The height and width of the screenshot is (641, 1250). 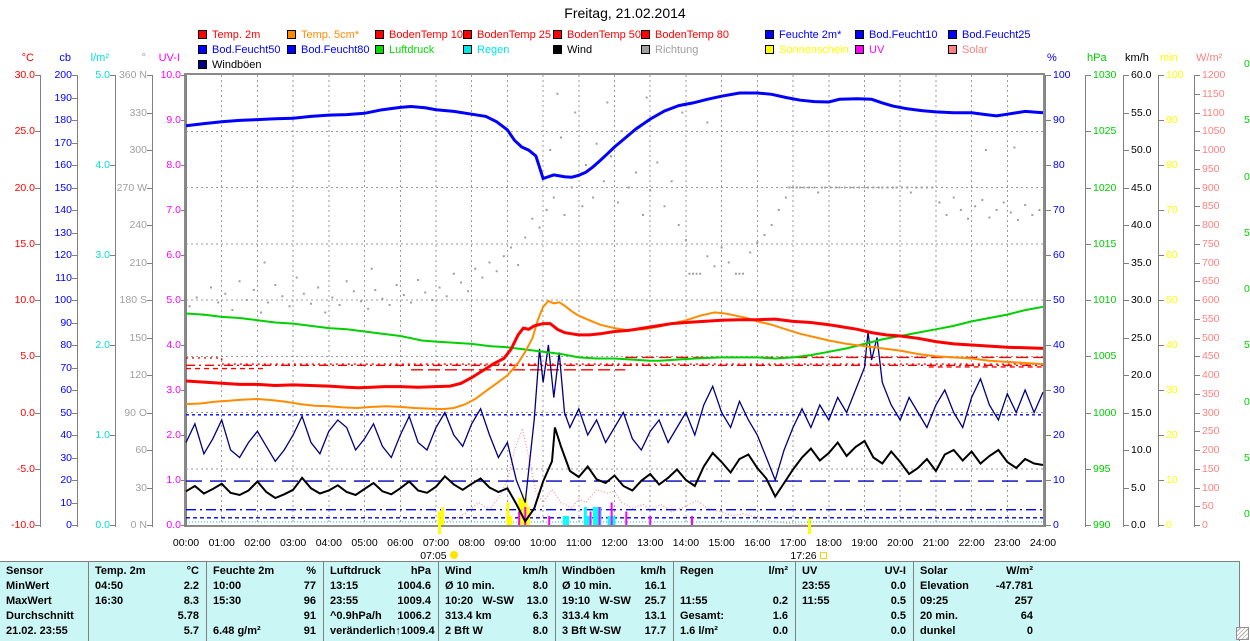 What do you see at coordinates (1141, 150) in the screenshot?
I see `axis-tick-label: 50.0` at bounding box center [1141, 150].